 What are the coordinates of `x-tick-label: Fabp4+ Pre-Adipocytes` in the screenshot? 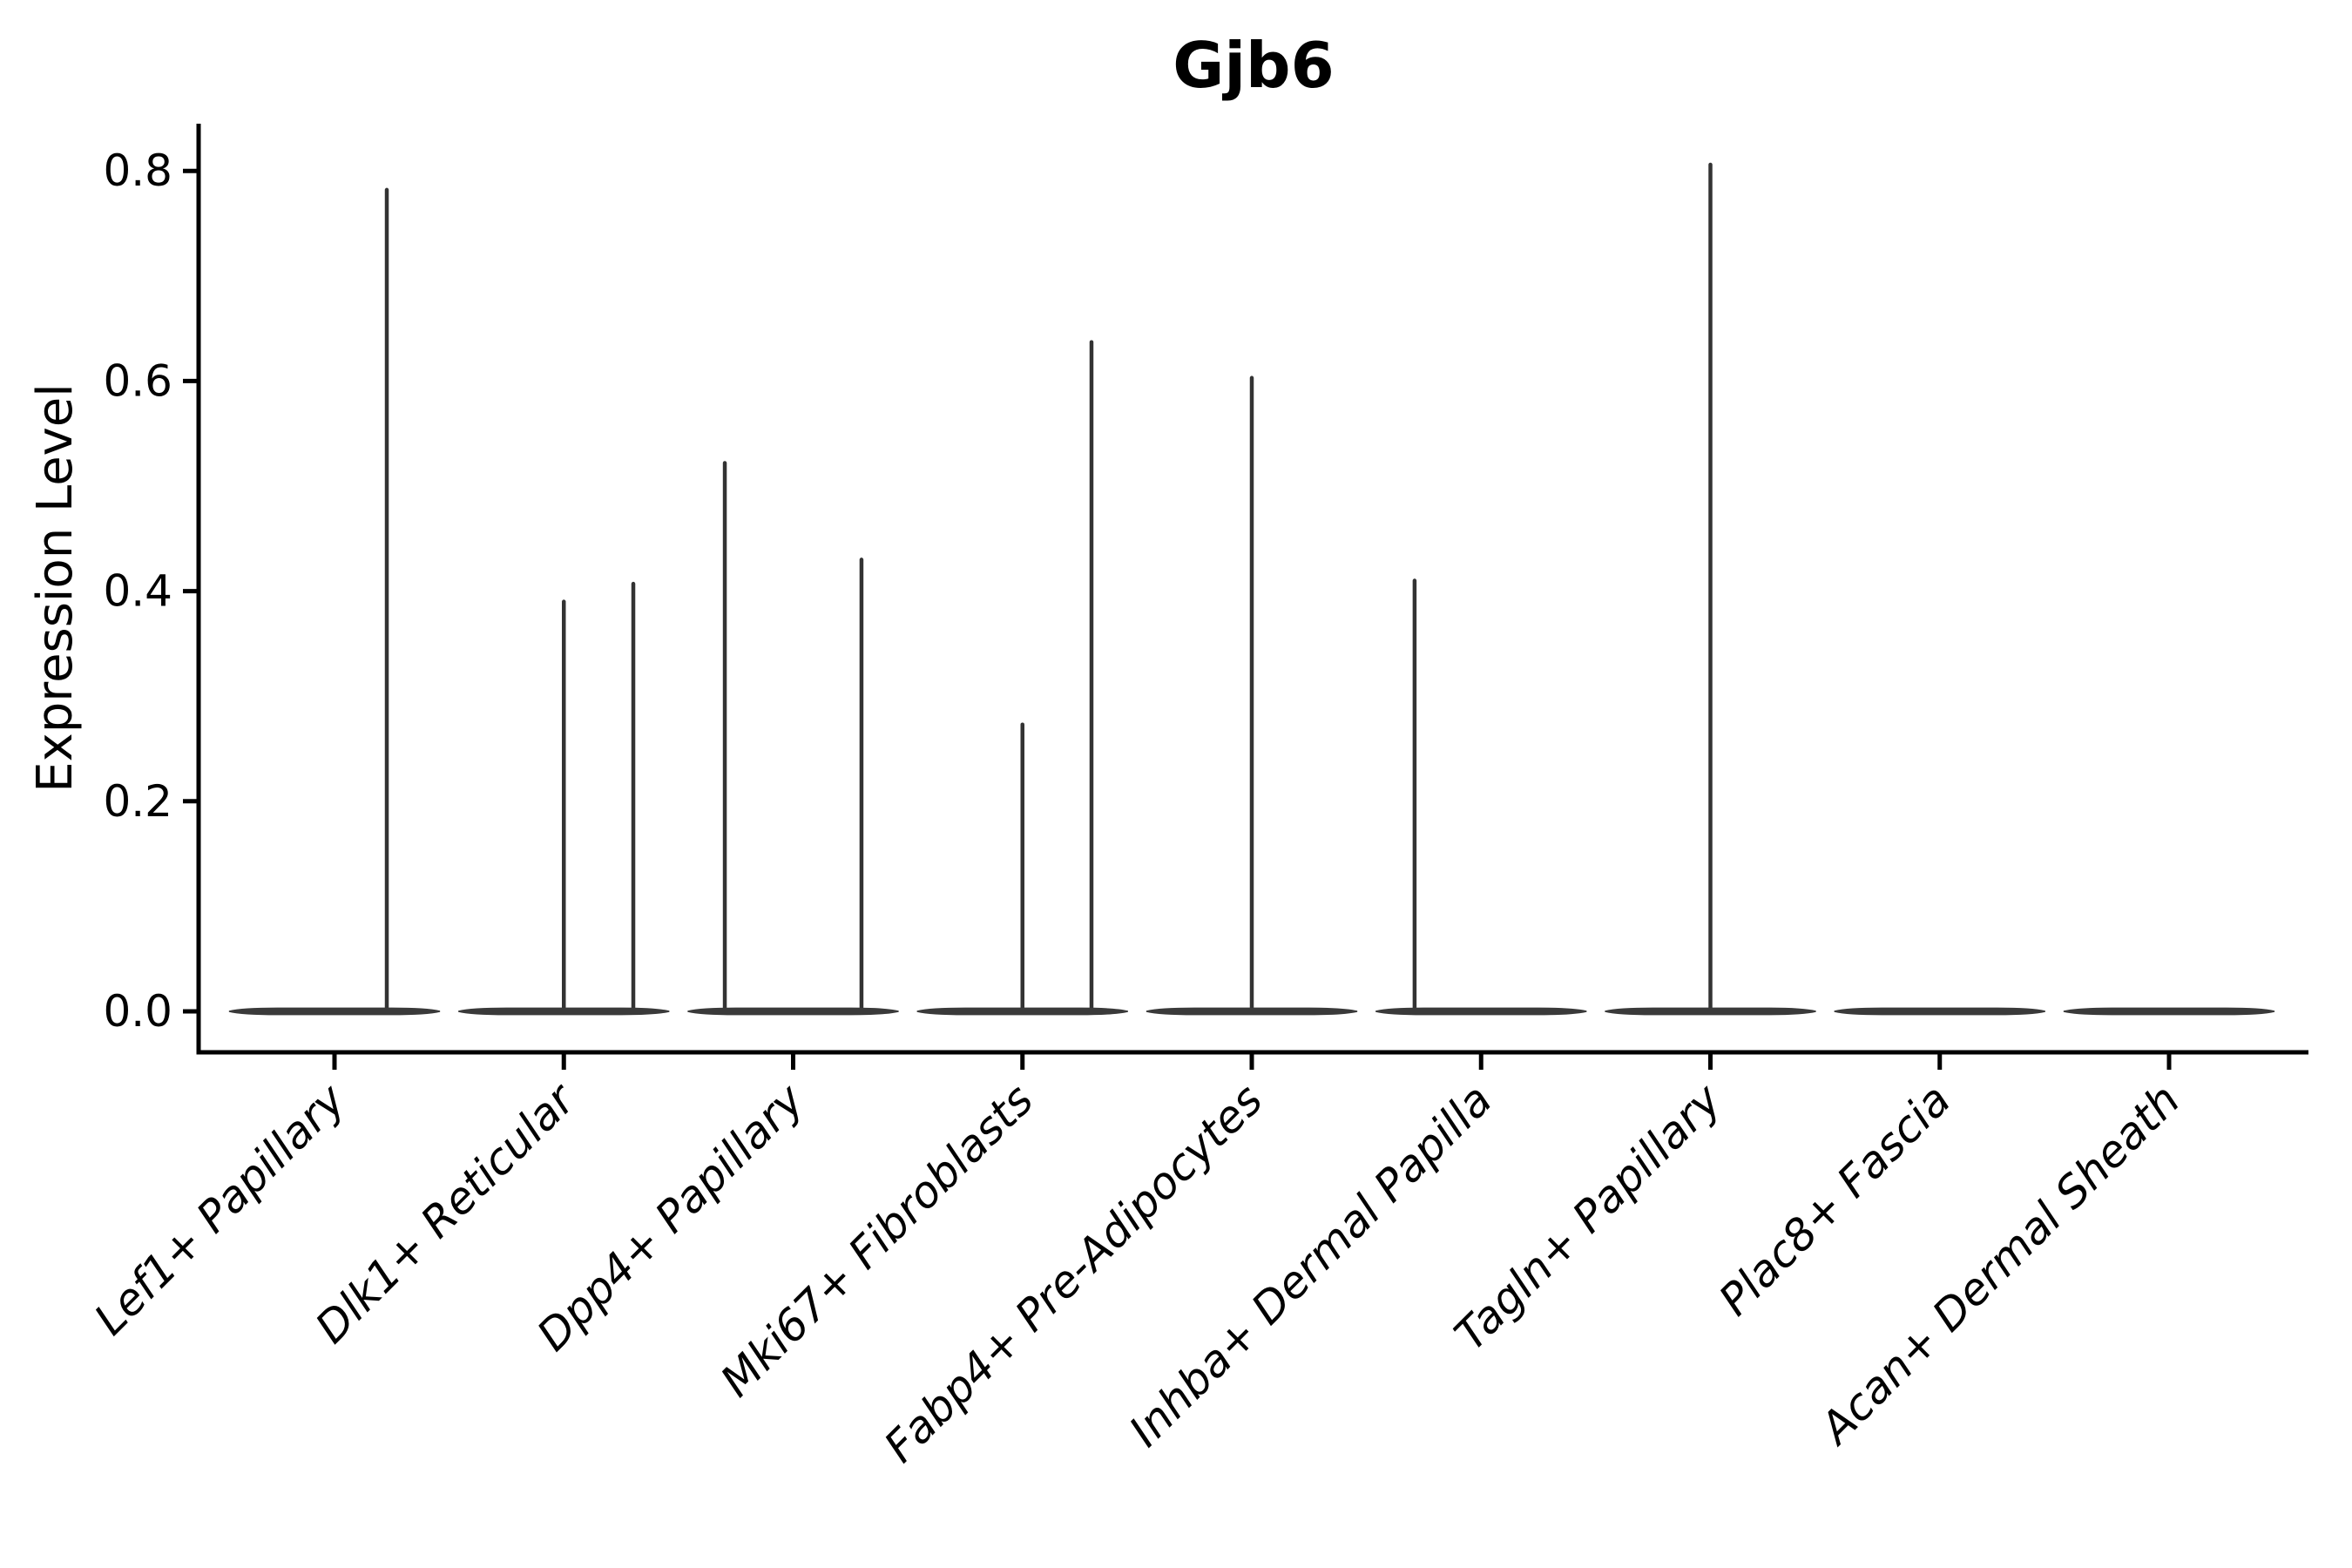 It's located at (1074, 1273).